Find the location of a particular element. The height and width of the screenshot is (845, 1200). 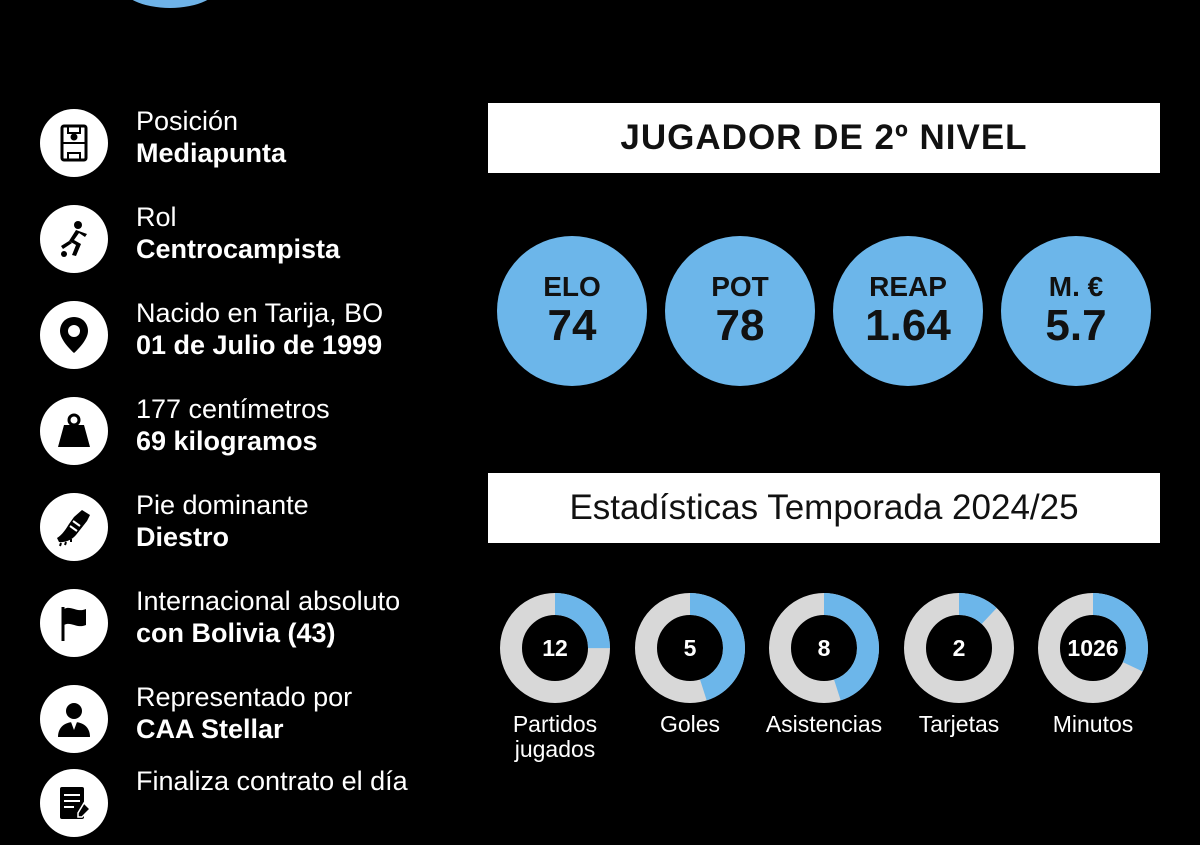

football-boot-icon is located at coordinates (74, 527).